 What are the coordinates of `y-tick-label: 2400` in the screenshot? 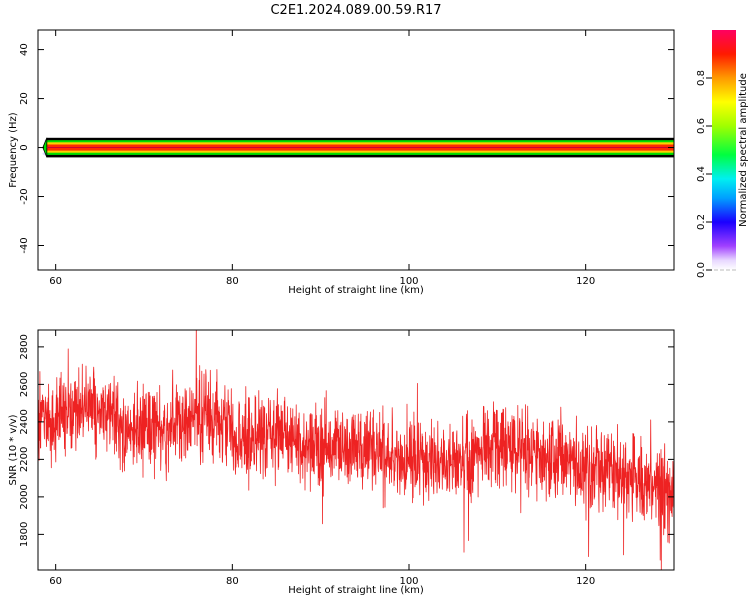 It's located at (24, 421).